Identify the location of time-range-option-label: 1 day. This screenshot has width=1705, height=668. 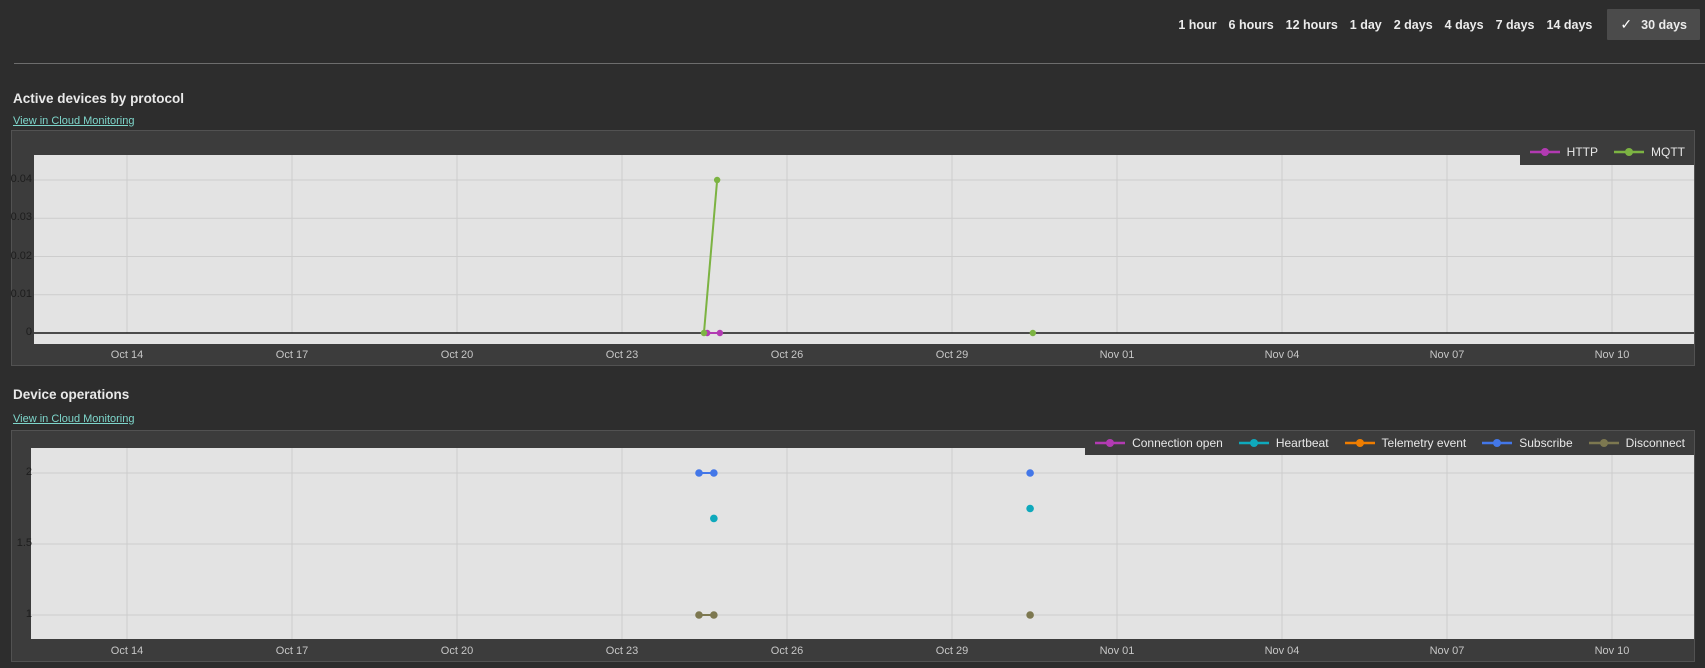
(1365, 24).